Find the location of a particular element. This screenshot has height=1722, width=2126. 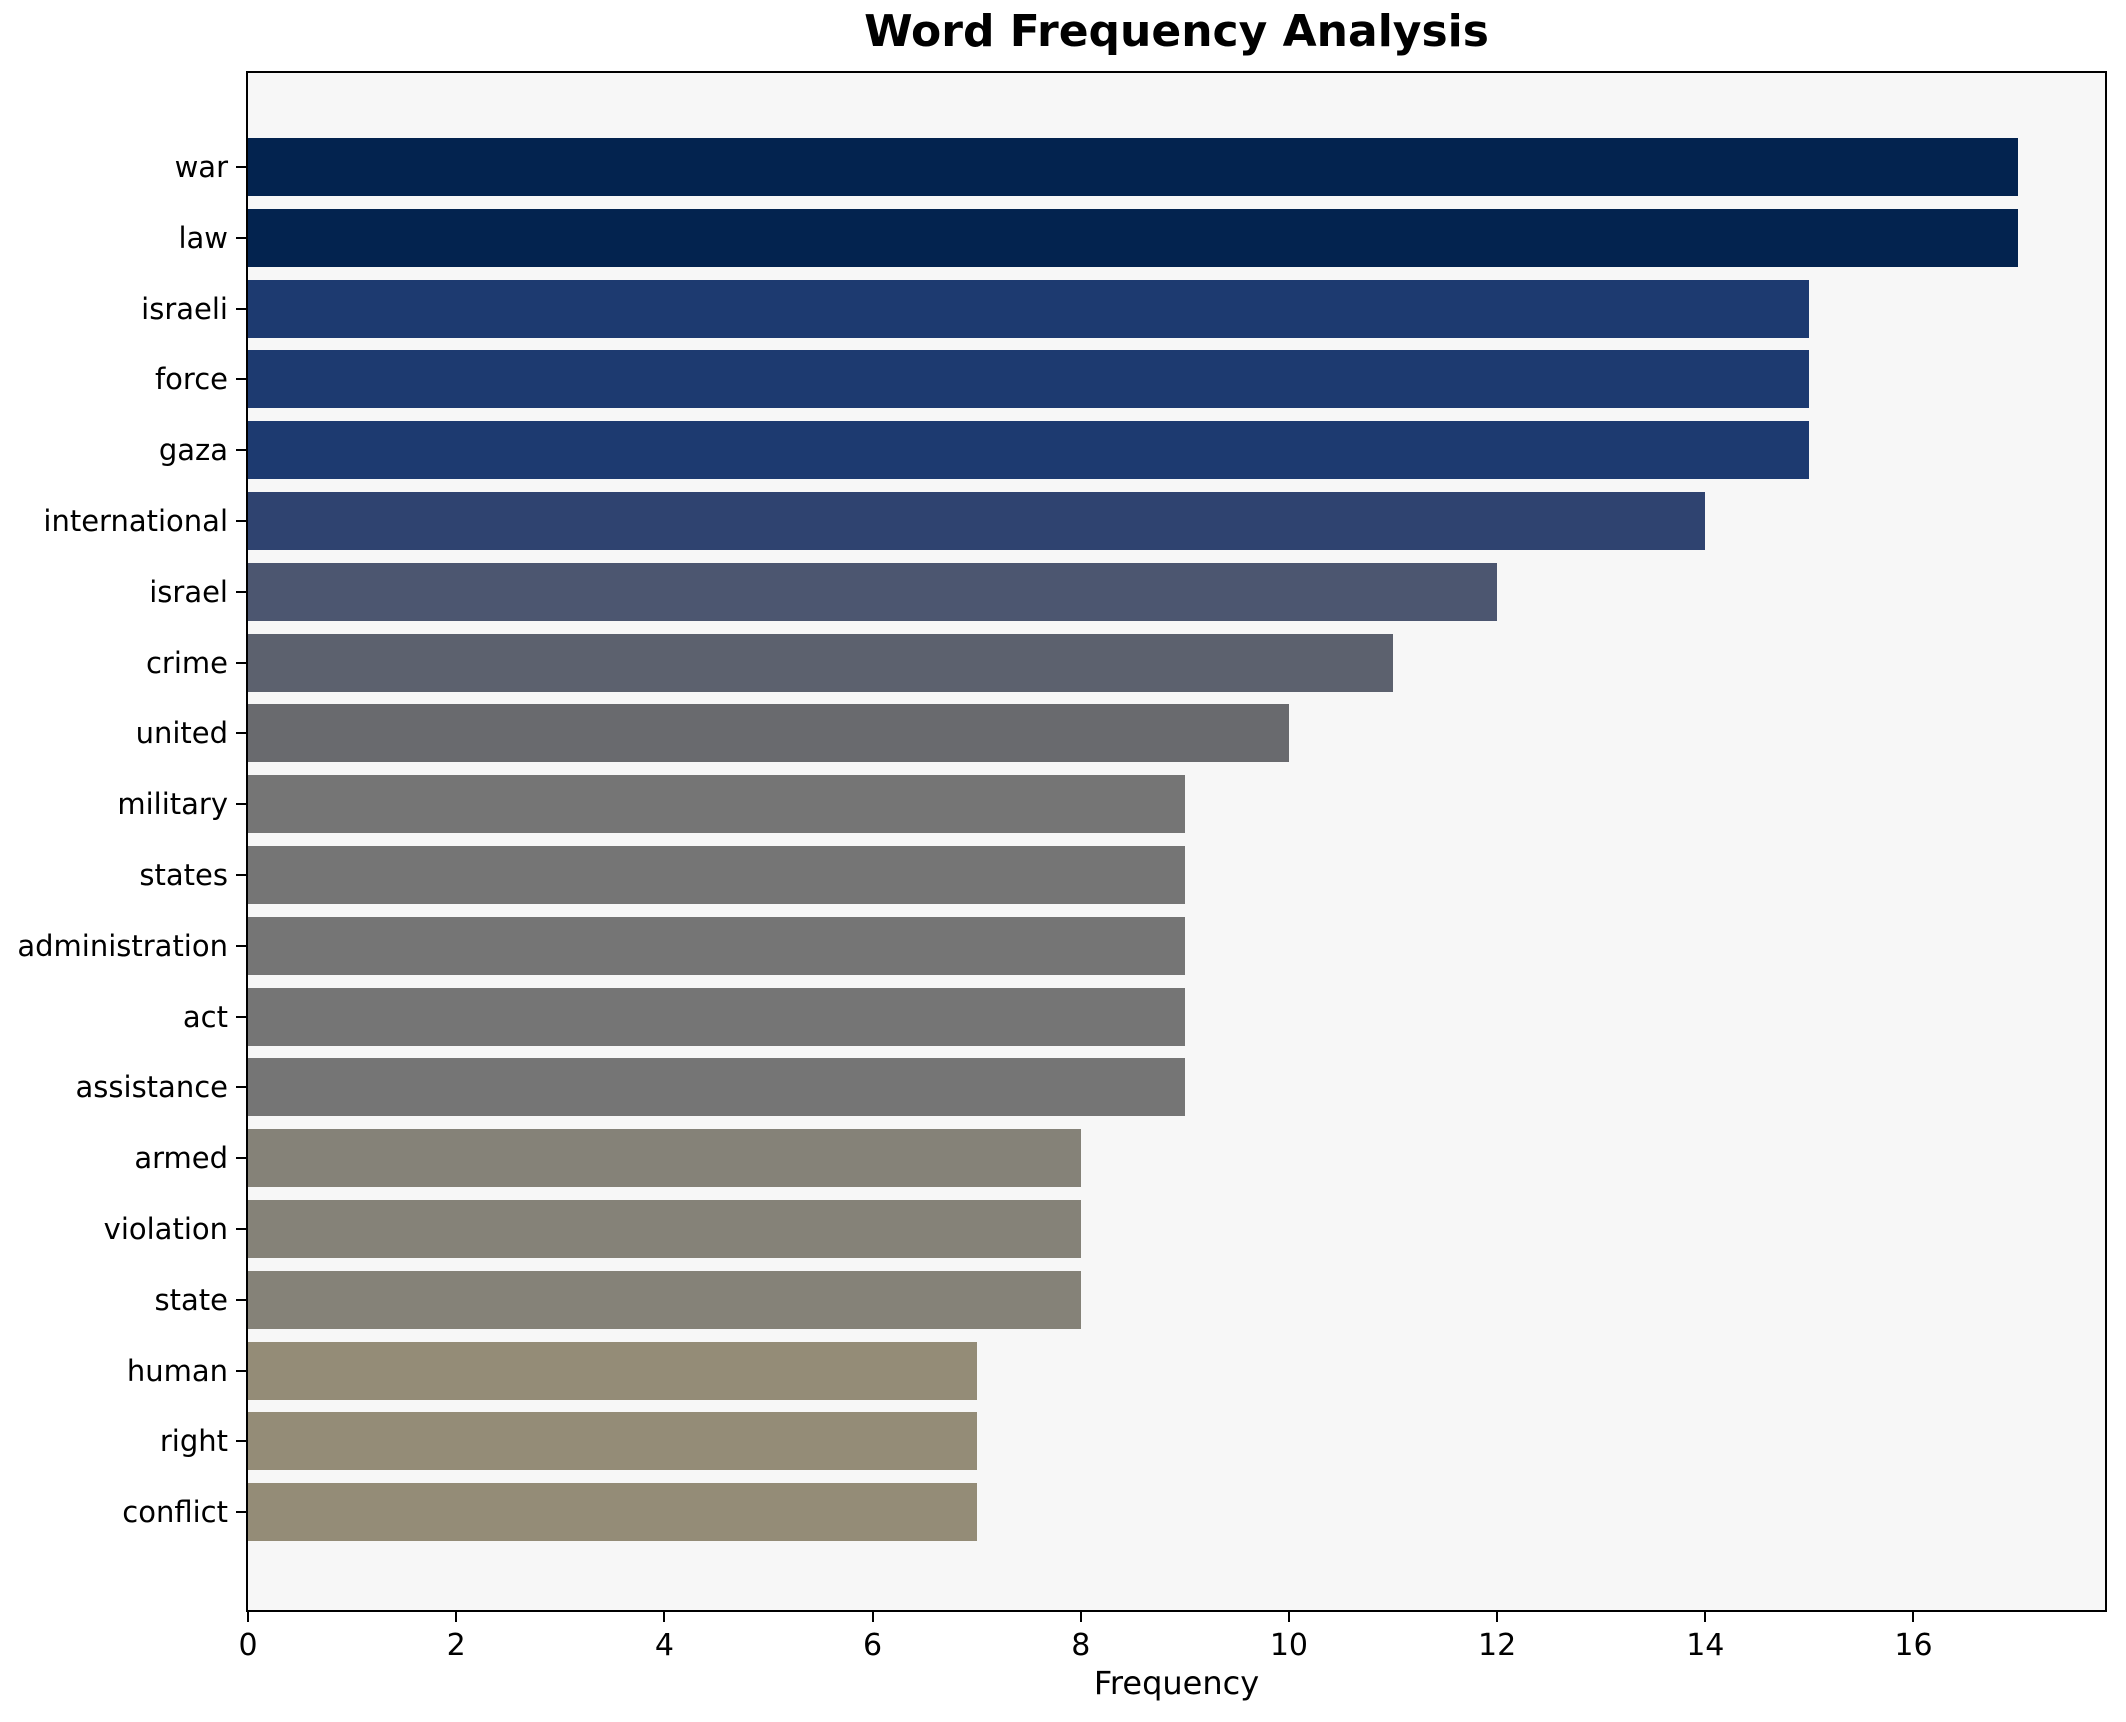

x-tick-label-14: 14 is located at coordinates (1705, 1645).